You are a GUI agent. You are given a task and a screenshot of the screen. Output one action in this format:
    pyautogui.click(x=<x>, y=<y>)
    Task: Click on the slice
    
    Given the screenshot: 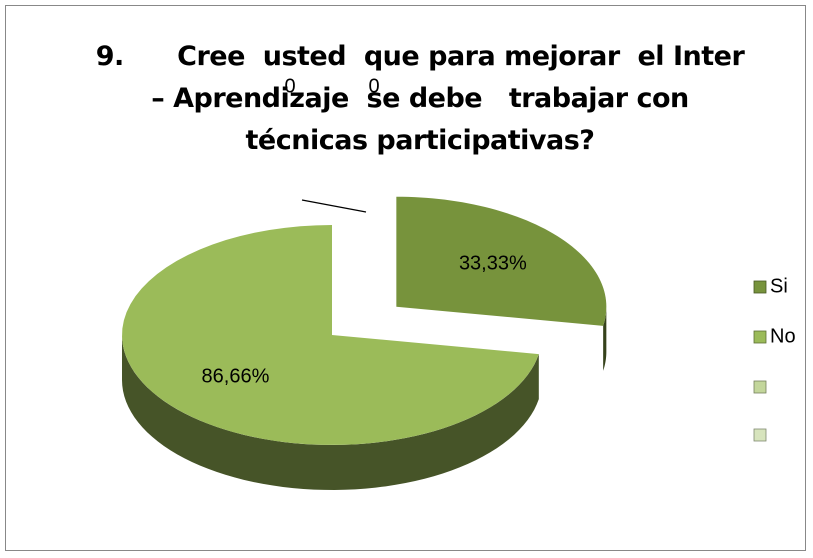 What is the action you would take?
    pyautogui.click(x=501, y=261)
    